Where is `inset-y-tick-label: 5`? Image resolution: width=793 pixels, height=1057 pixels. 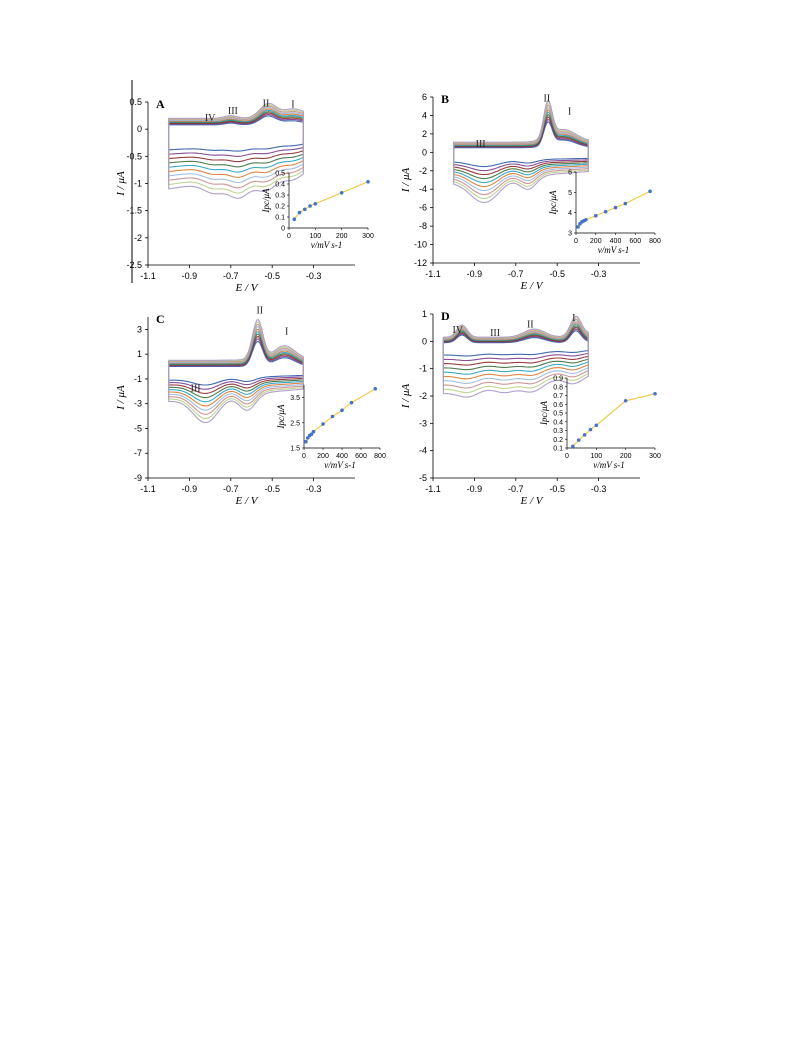
inset-y-tick-label: 5 is located at coordinates (570, 193).